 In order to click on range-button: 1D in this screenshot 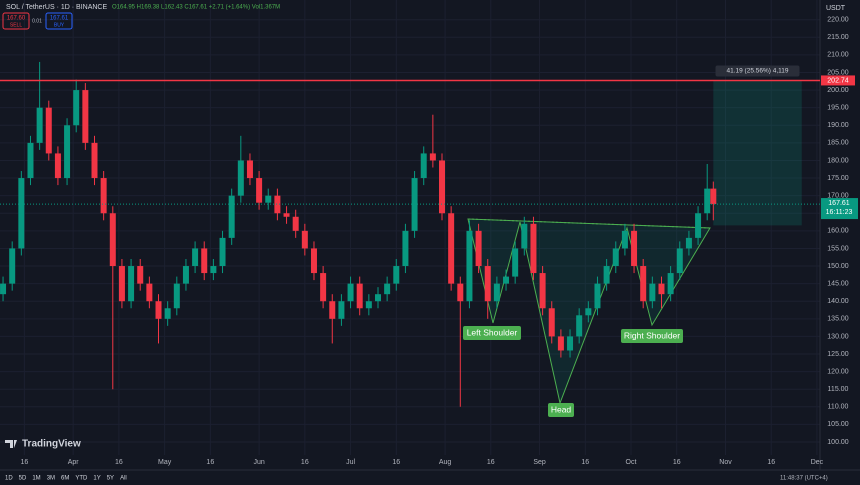, I will do `click(9, 479)`.